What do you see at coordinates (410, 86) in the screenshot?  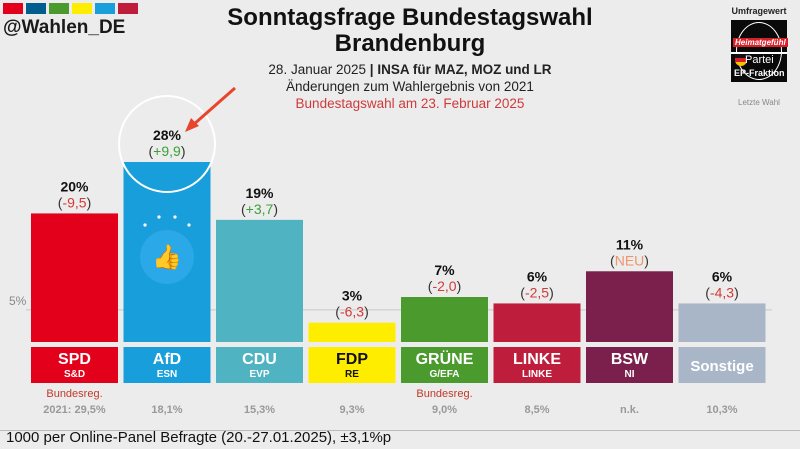 I see `changes-note: Änderungen zum Wahlergebnis von 2021` at bounding box center [410, 86].